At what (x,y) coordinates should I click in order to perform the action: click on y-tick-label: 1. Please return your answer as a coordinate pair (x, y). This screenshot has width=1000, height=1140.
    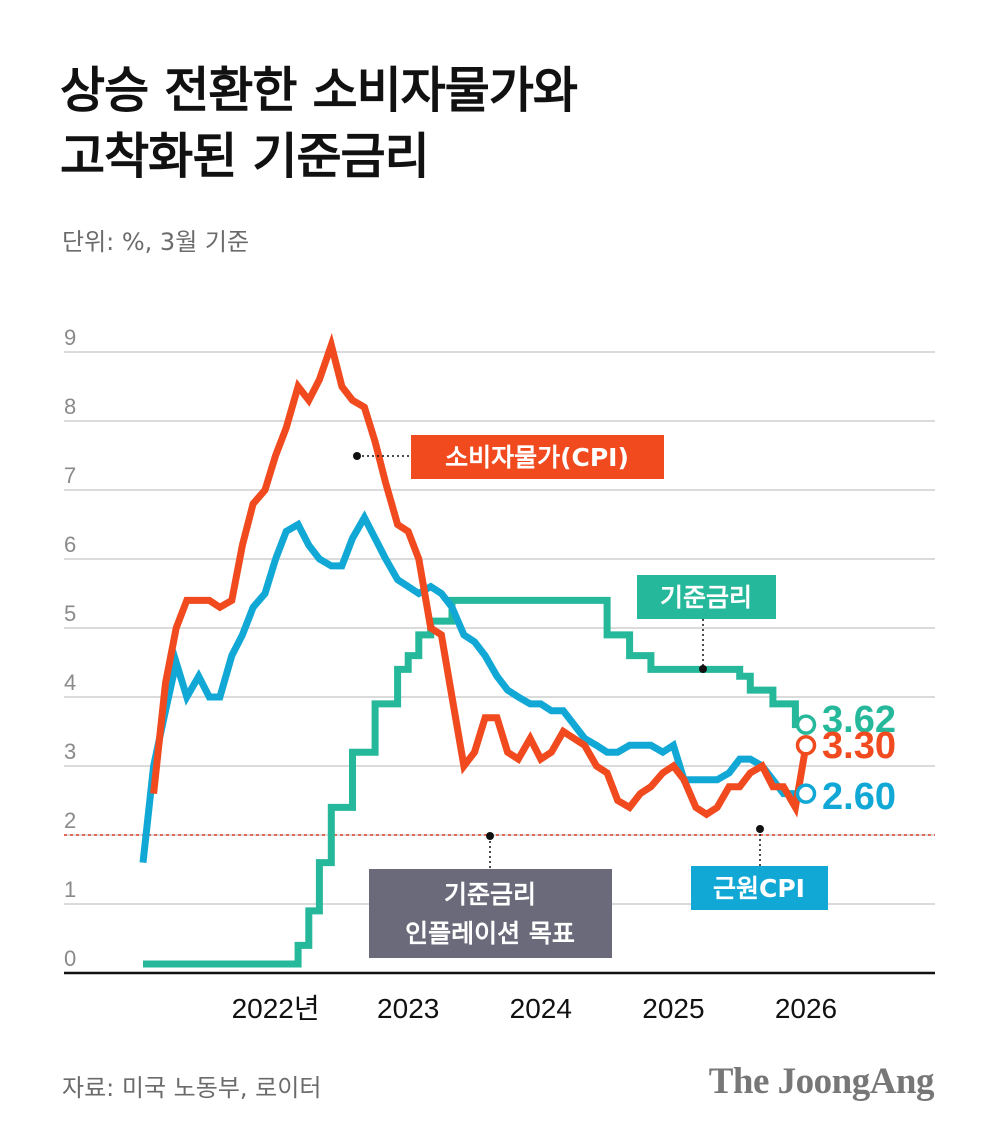
    Looking at the image, I should click on (70, 889).